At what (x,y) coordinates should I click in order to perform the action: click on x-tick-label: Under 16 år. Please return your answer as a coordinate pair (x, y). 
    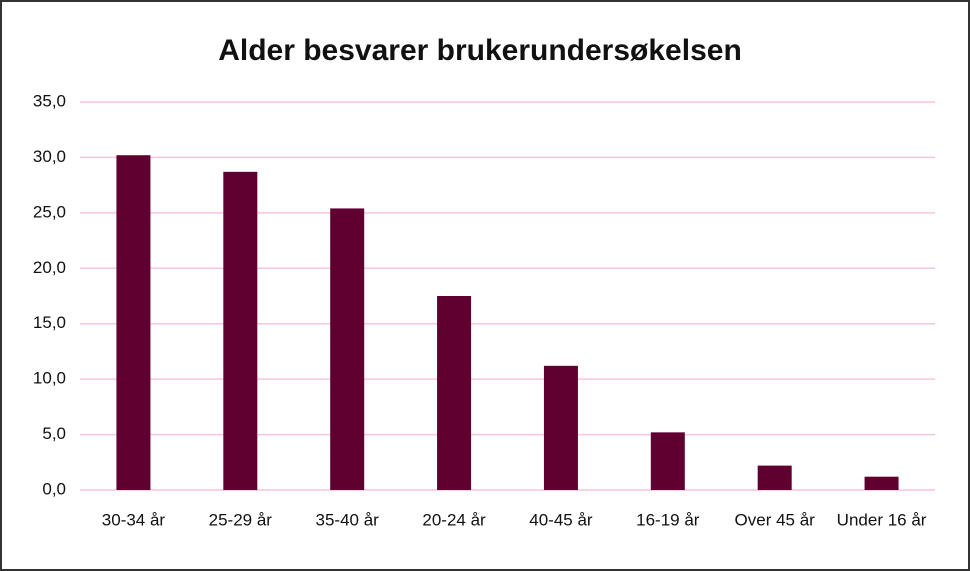
    Looking at the image, I should click on (882, 519).